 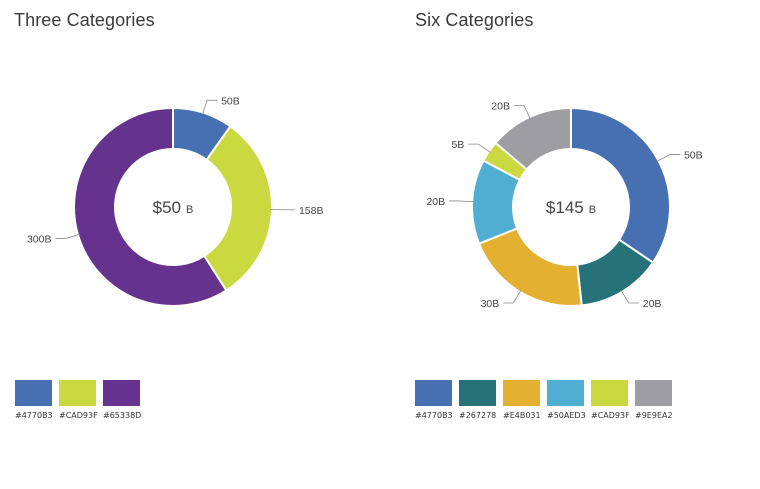 I want to click on color-swatch: #E4B031, so click(x=525, y=400).